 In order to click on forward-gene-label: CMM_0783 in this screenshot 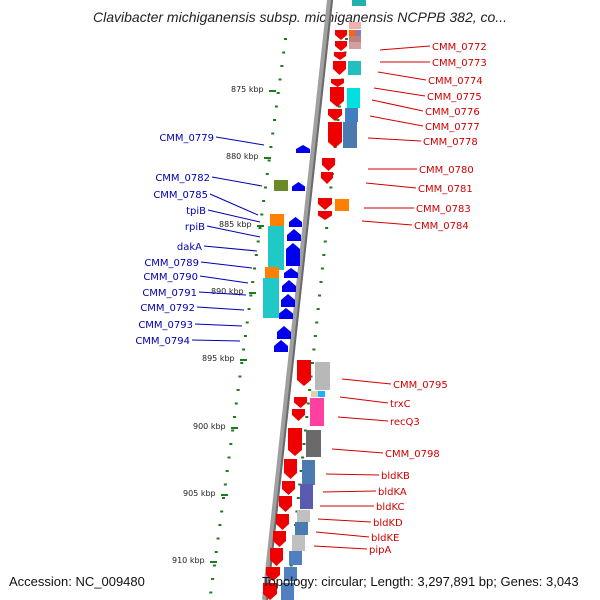, I will do `click(443, 209)`.